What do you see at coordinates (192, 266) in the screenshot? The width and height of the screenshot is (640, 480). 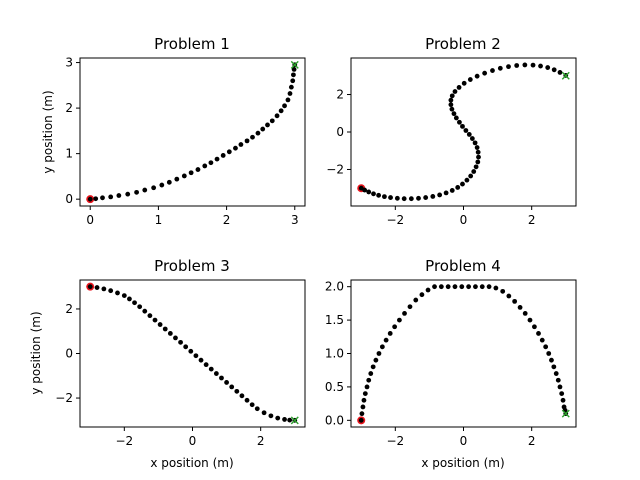 I see `subplot-title: Problem 3` at bounding box center [192, 266].